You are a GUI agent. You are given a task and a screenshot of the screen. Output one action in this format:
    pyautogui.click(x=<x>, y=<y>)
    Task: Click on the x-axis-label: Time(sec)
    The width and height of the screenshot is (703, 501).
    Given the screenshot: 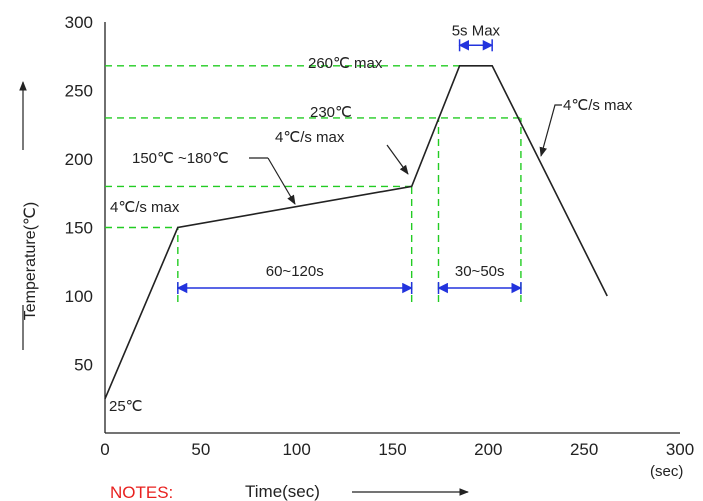 What is the action you would take?
    pyautogui.click(x=282, y=491)
    